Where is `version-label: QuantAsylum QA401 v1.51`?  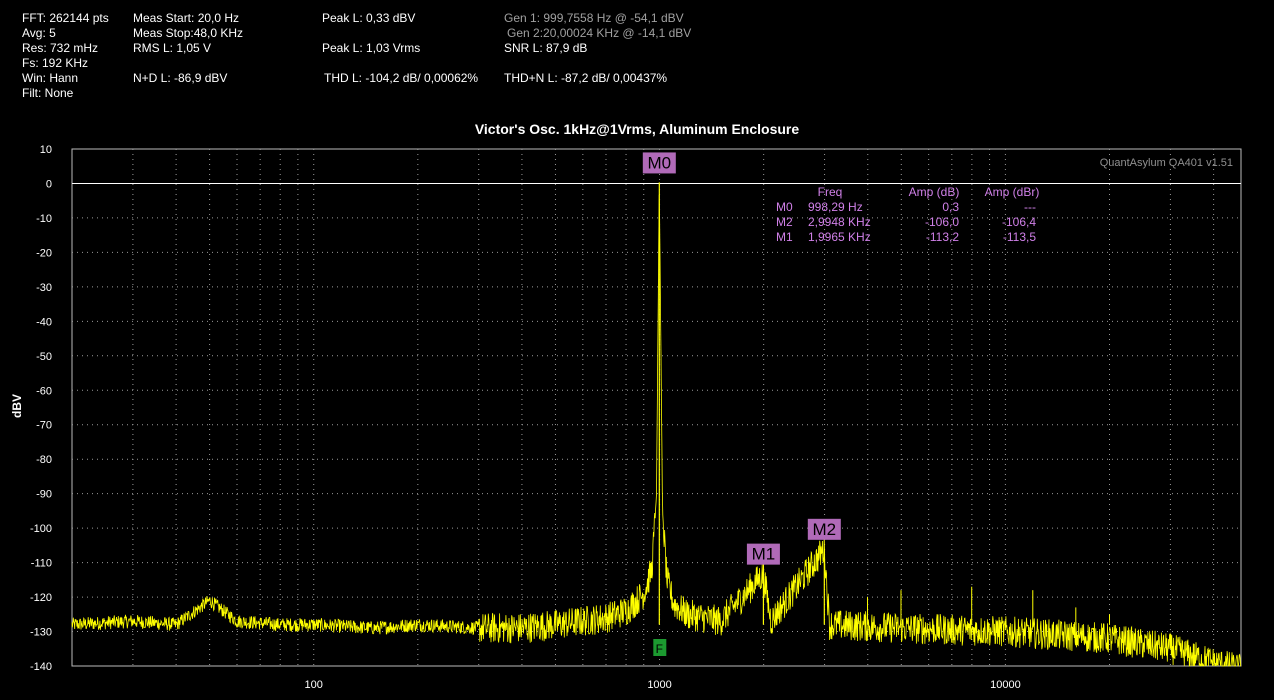
version-label: QuantAsylum QA401 v1.51 is located at coordinates (1166, 163).